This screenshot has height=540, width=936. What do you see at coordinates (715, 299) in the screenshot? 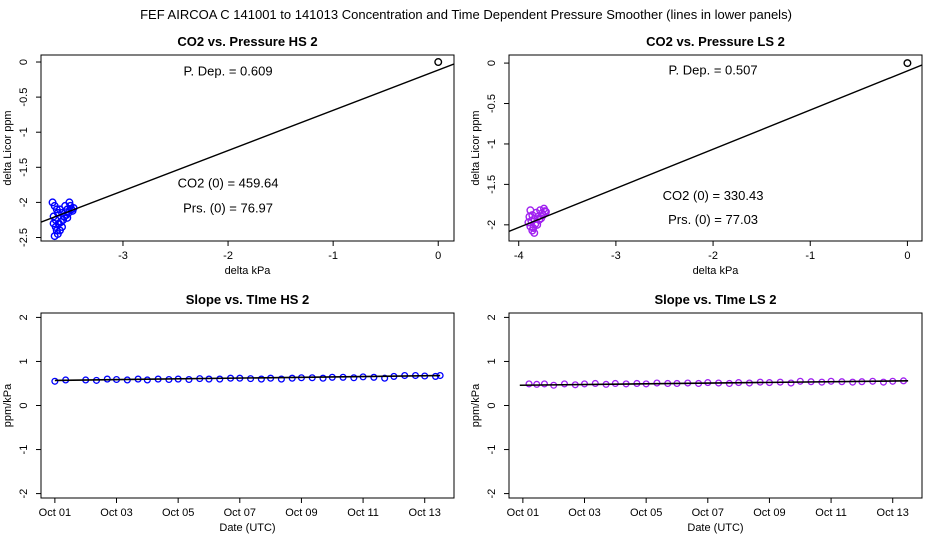
I see `chart-title: Slope vs. TIme LS 2` at bounding box center [715, 299].